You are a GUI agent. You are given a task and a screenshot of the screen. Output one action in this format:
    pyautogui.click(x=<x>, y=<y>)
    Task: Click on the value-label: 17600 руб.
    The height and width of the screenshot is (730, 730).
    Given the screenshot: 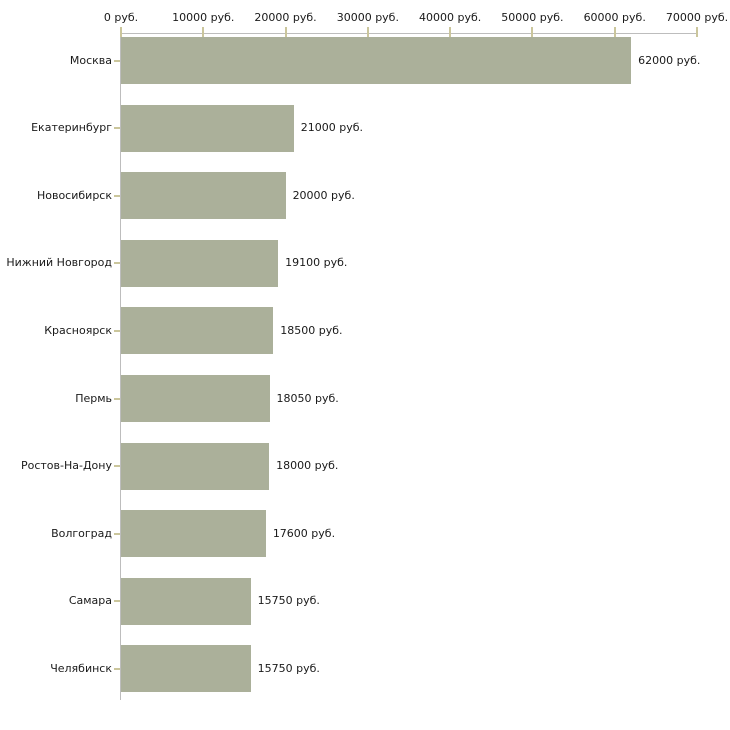 What is the action you would take?
    pyautogui.click(x=304, y=533)
    